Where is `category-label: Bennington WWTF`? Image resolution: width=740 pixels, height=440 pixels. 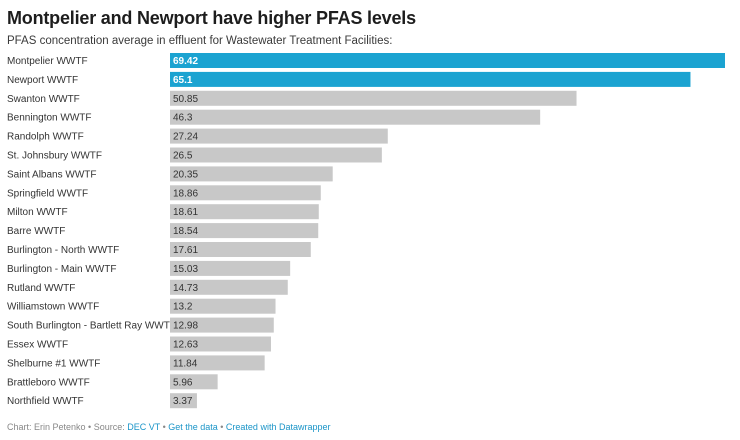 category-label: Bennington WWTF is located at coordinates (49, 118).